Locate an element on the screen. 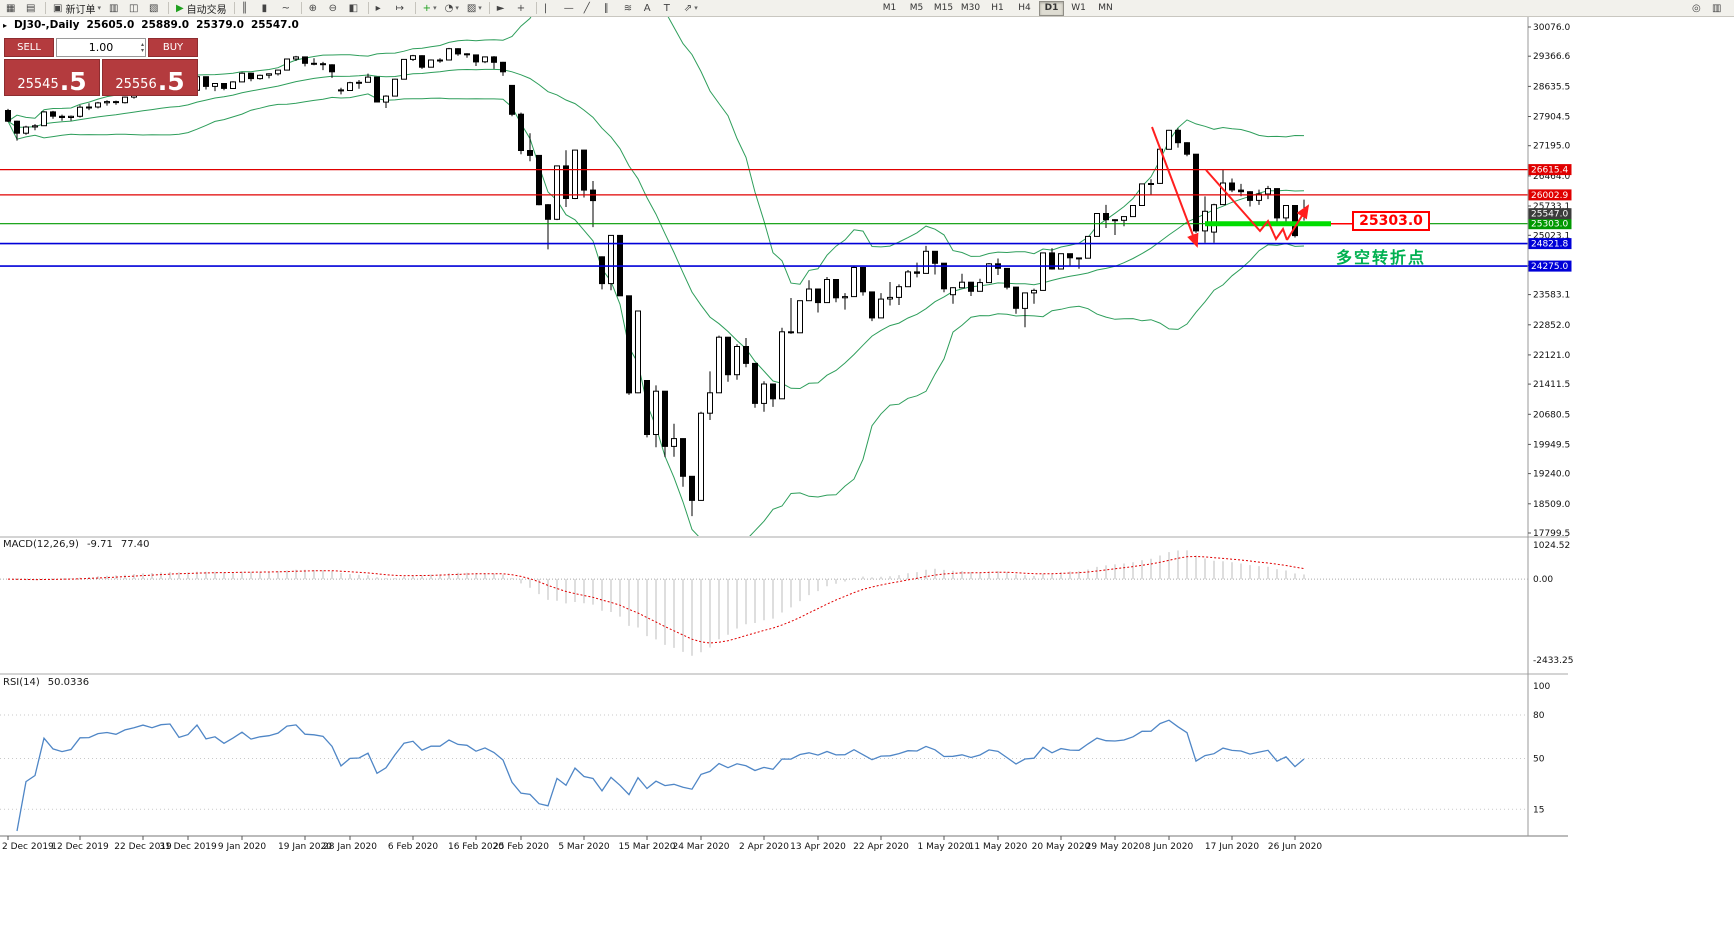 The image size is (1734, 941). zoom-out-button: ⊖ is located at coordinates (335, 8).